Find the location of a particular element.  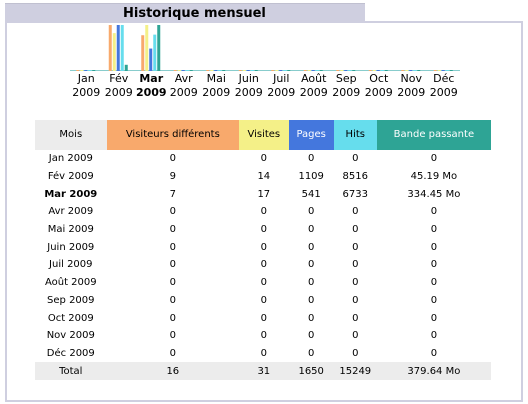

cell-hits: 6733 is located at coordinates (355, 194).